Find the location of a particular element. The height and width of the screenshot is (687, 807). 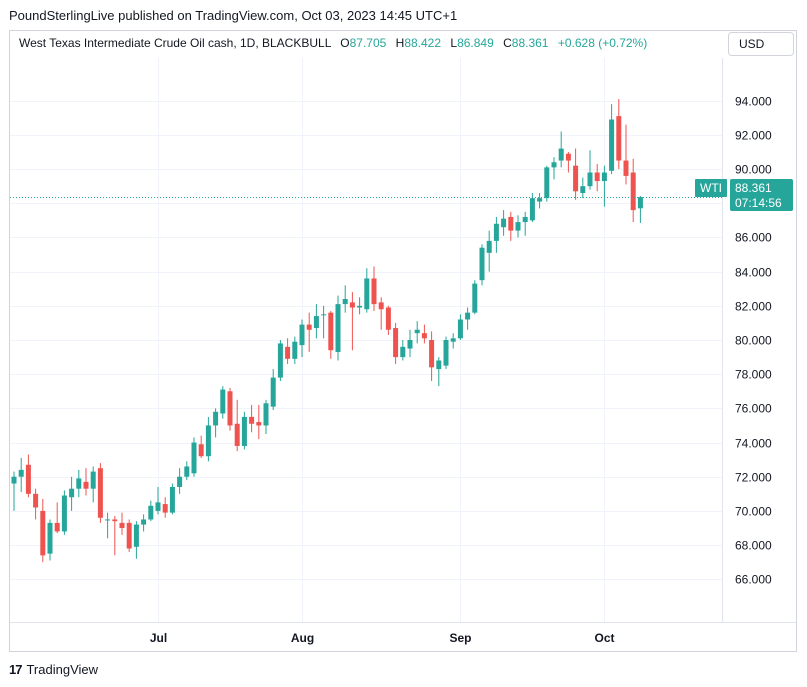

x-tick-label: Oct is located at coordinates (604, 638).